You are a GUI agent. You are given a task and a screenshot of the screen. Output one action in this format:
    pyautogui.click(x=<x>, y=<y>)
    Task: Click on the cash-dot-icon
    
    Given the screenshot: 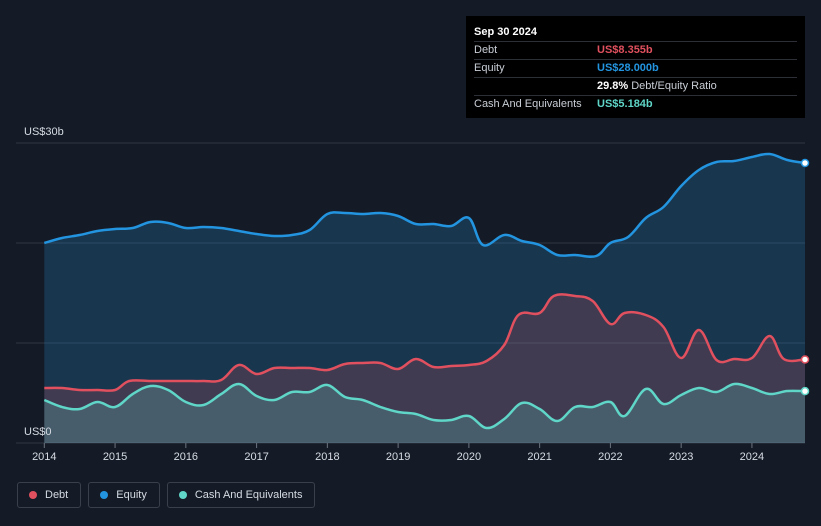 What is the action you would take?
    pyautogui.click(x=182, y=495)
    